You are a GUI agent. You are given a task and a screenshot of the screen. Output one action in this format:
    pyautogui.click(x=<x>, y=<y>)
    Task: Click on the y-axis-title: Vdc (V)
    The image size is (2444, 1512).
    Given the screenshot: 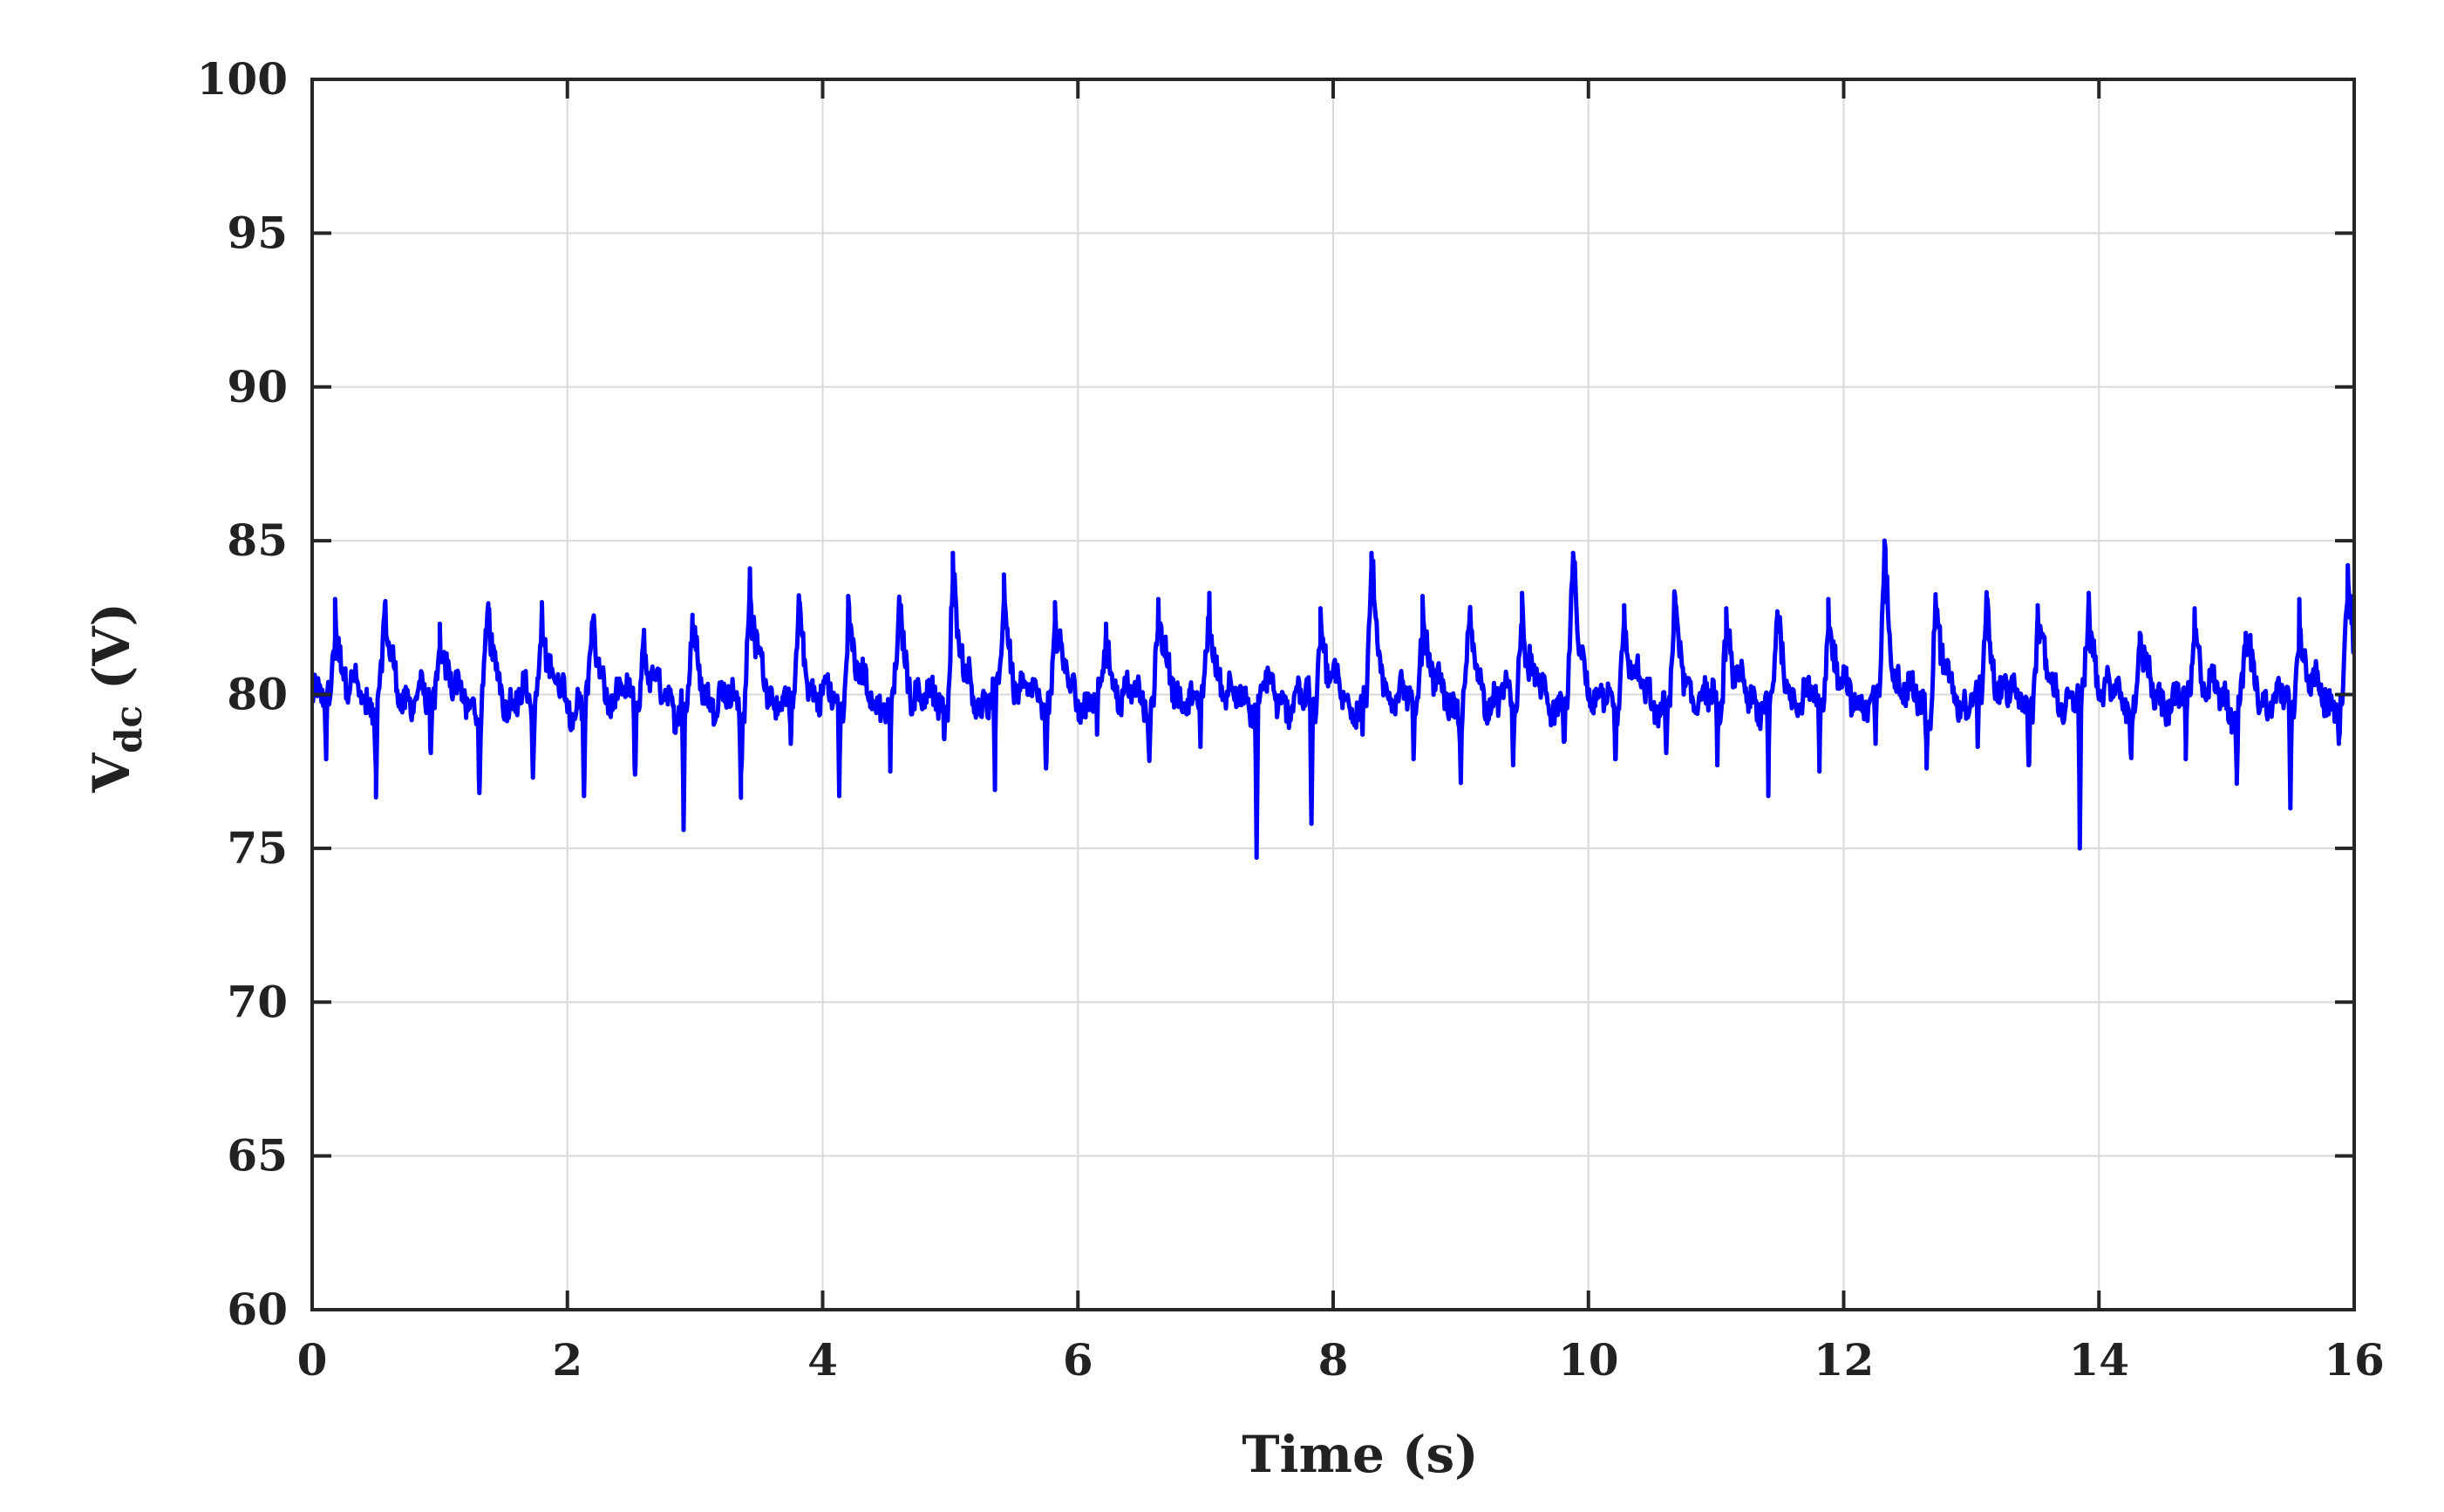 What is the action you would take?
    pyautogui.click(x=116, y=698)
    